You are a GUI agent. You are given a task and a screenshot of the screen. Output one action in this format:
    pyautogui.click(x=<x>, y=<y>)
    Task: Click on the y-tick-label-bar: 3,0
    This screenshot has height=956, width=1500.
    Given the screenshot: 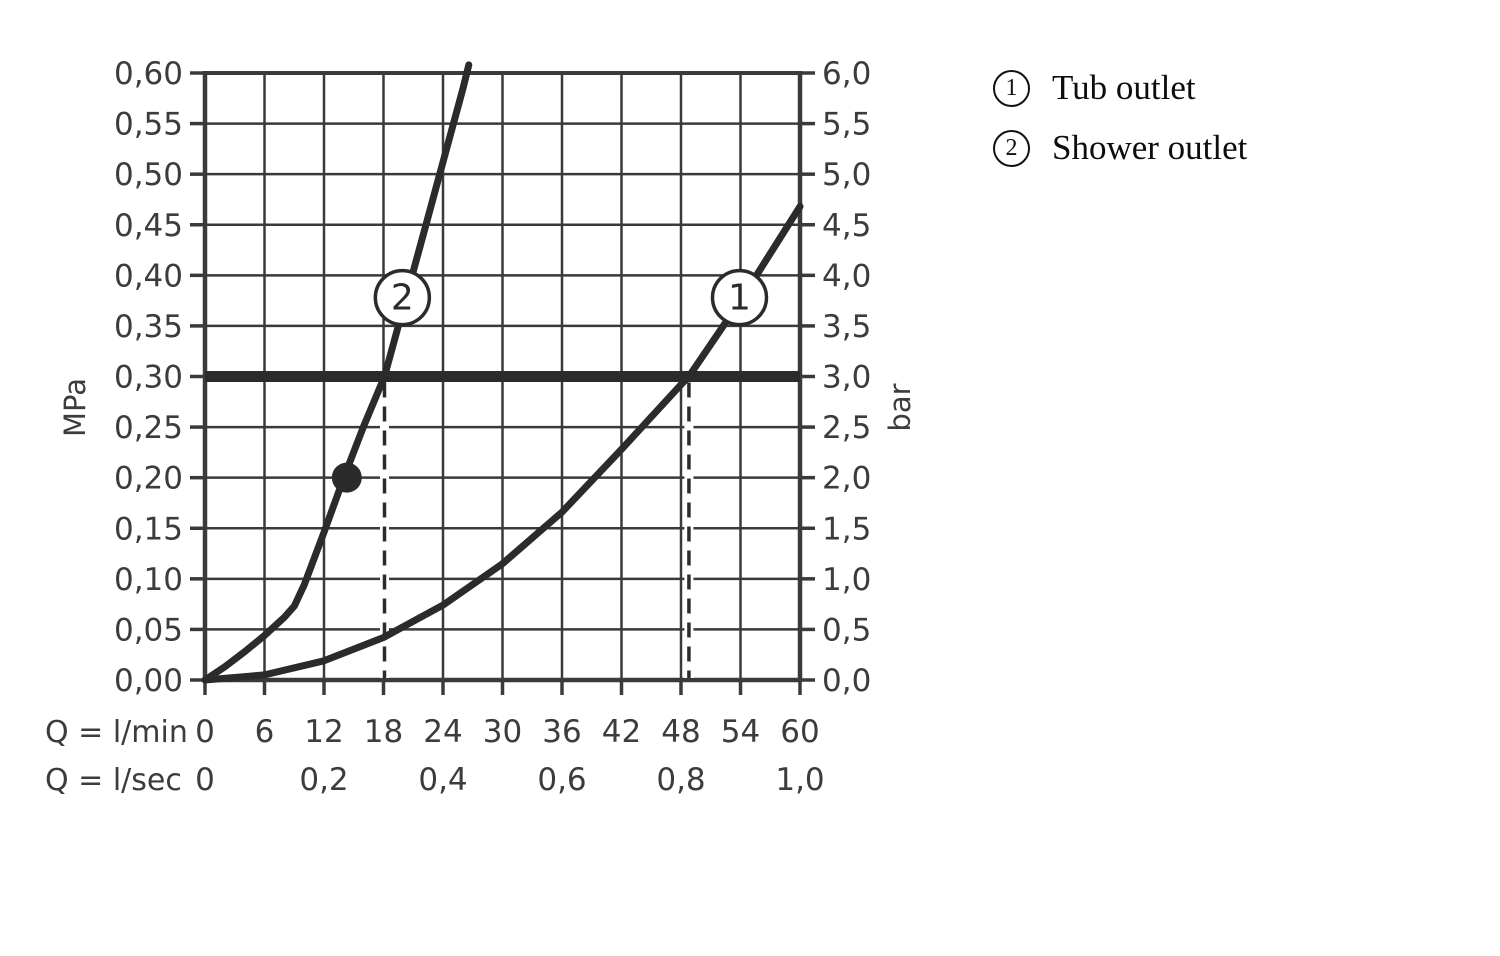 What is the action you would take?
    pyautogui.click(x=846, y=378)
    